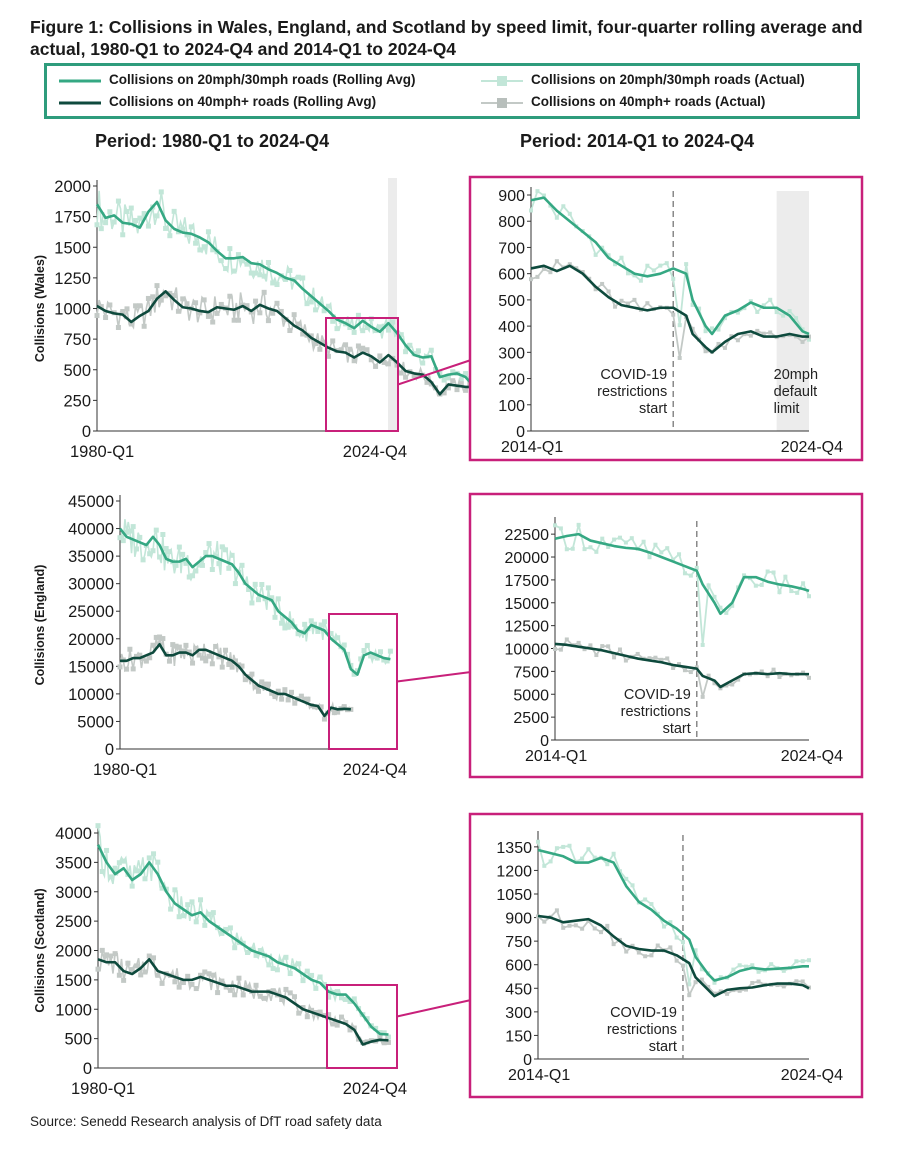 This screenshot has width=911, height=1169. I want to click on zoom-connector-line, so click(434, 372).